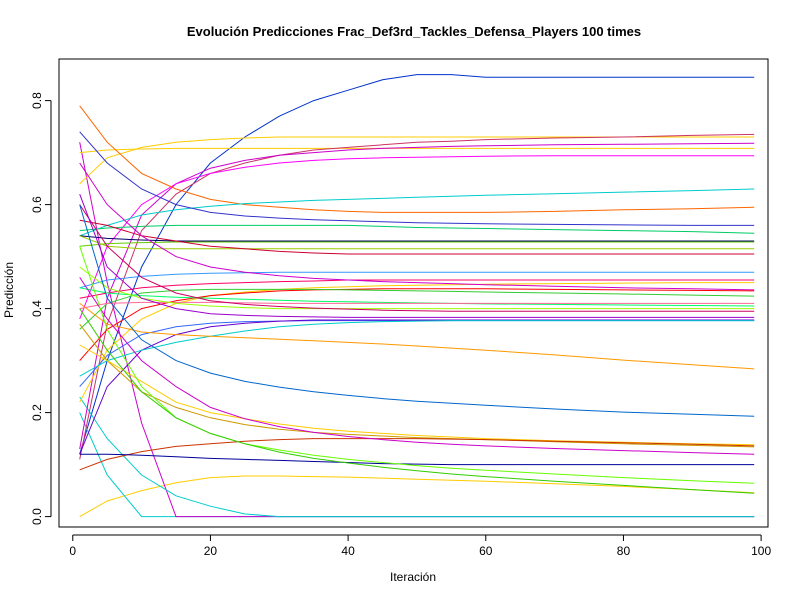  Describe the element at coordinates (72, 551) in the screenshot. I see `x-tick-label: 0` at that location.